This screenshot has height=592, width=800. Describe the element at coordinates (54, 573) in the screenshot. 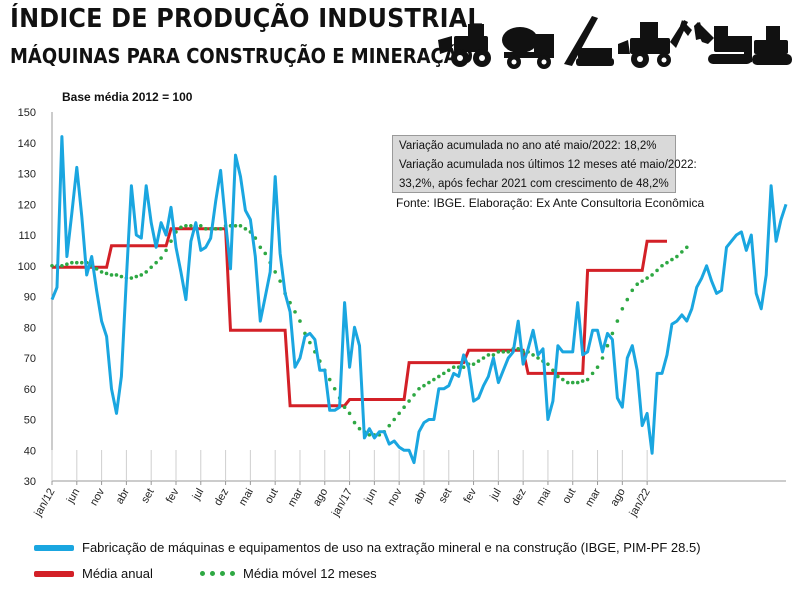

I see `legend-swatch-annual` at that location.